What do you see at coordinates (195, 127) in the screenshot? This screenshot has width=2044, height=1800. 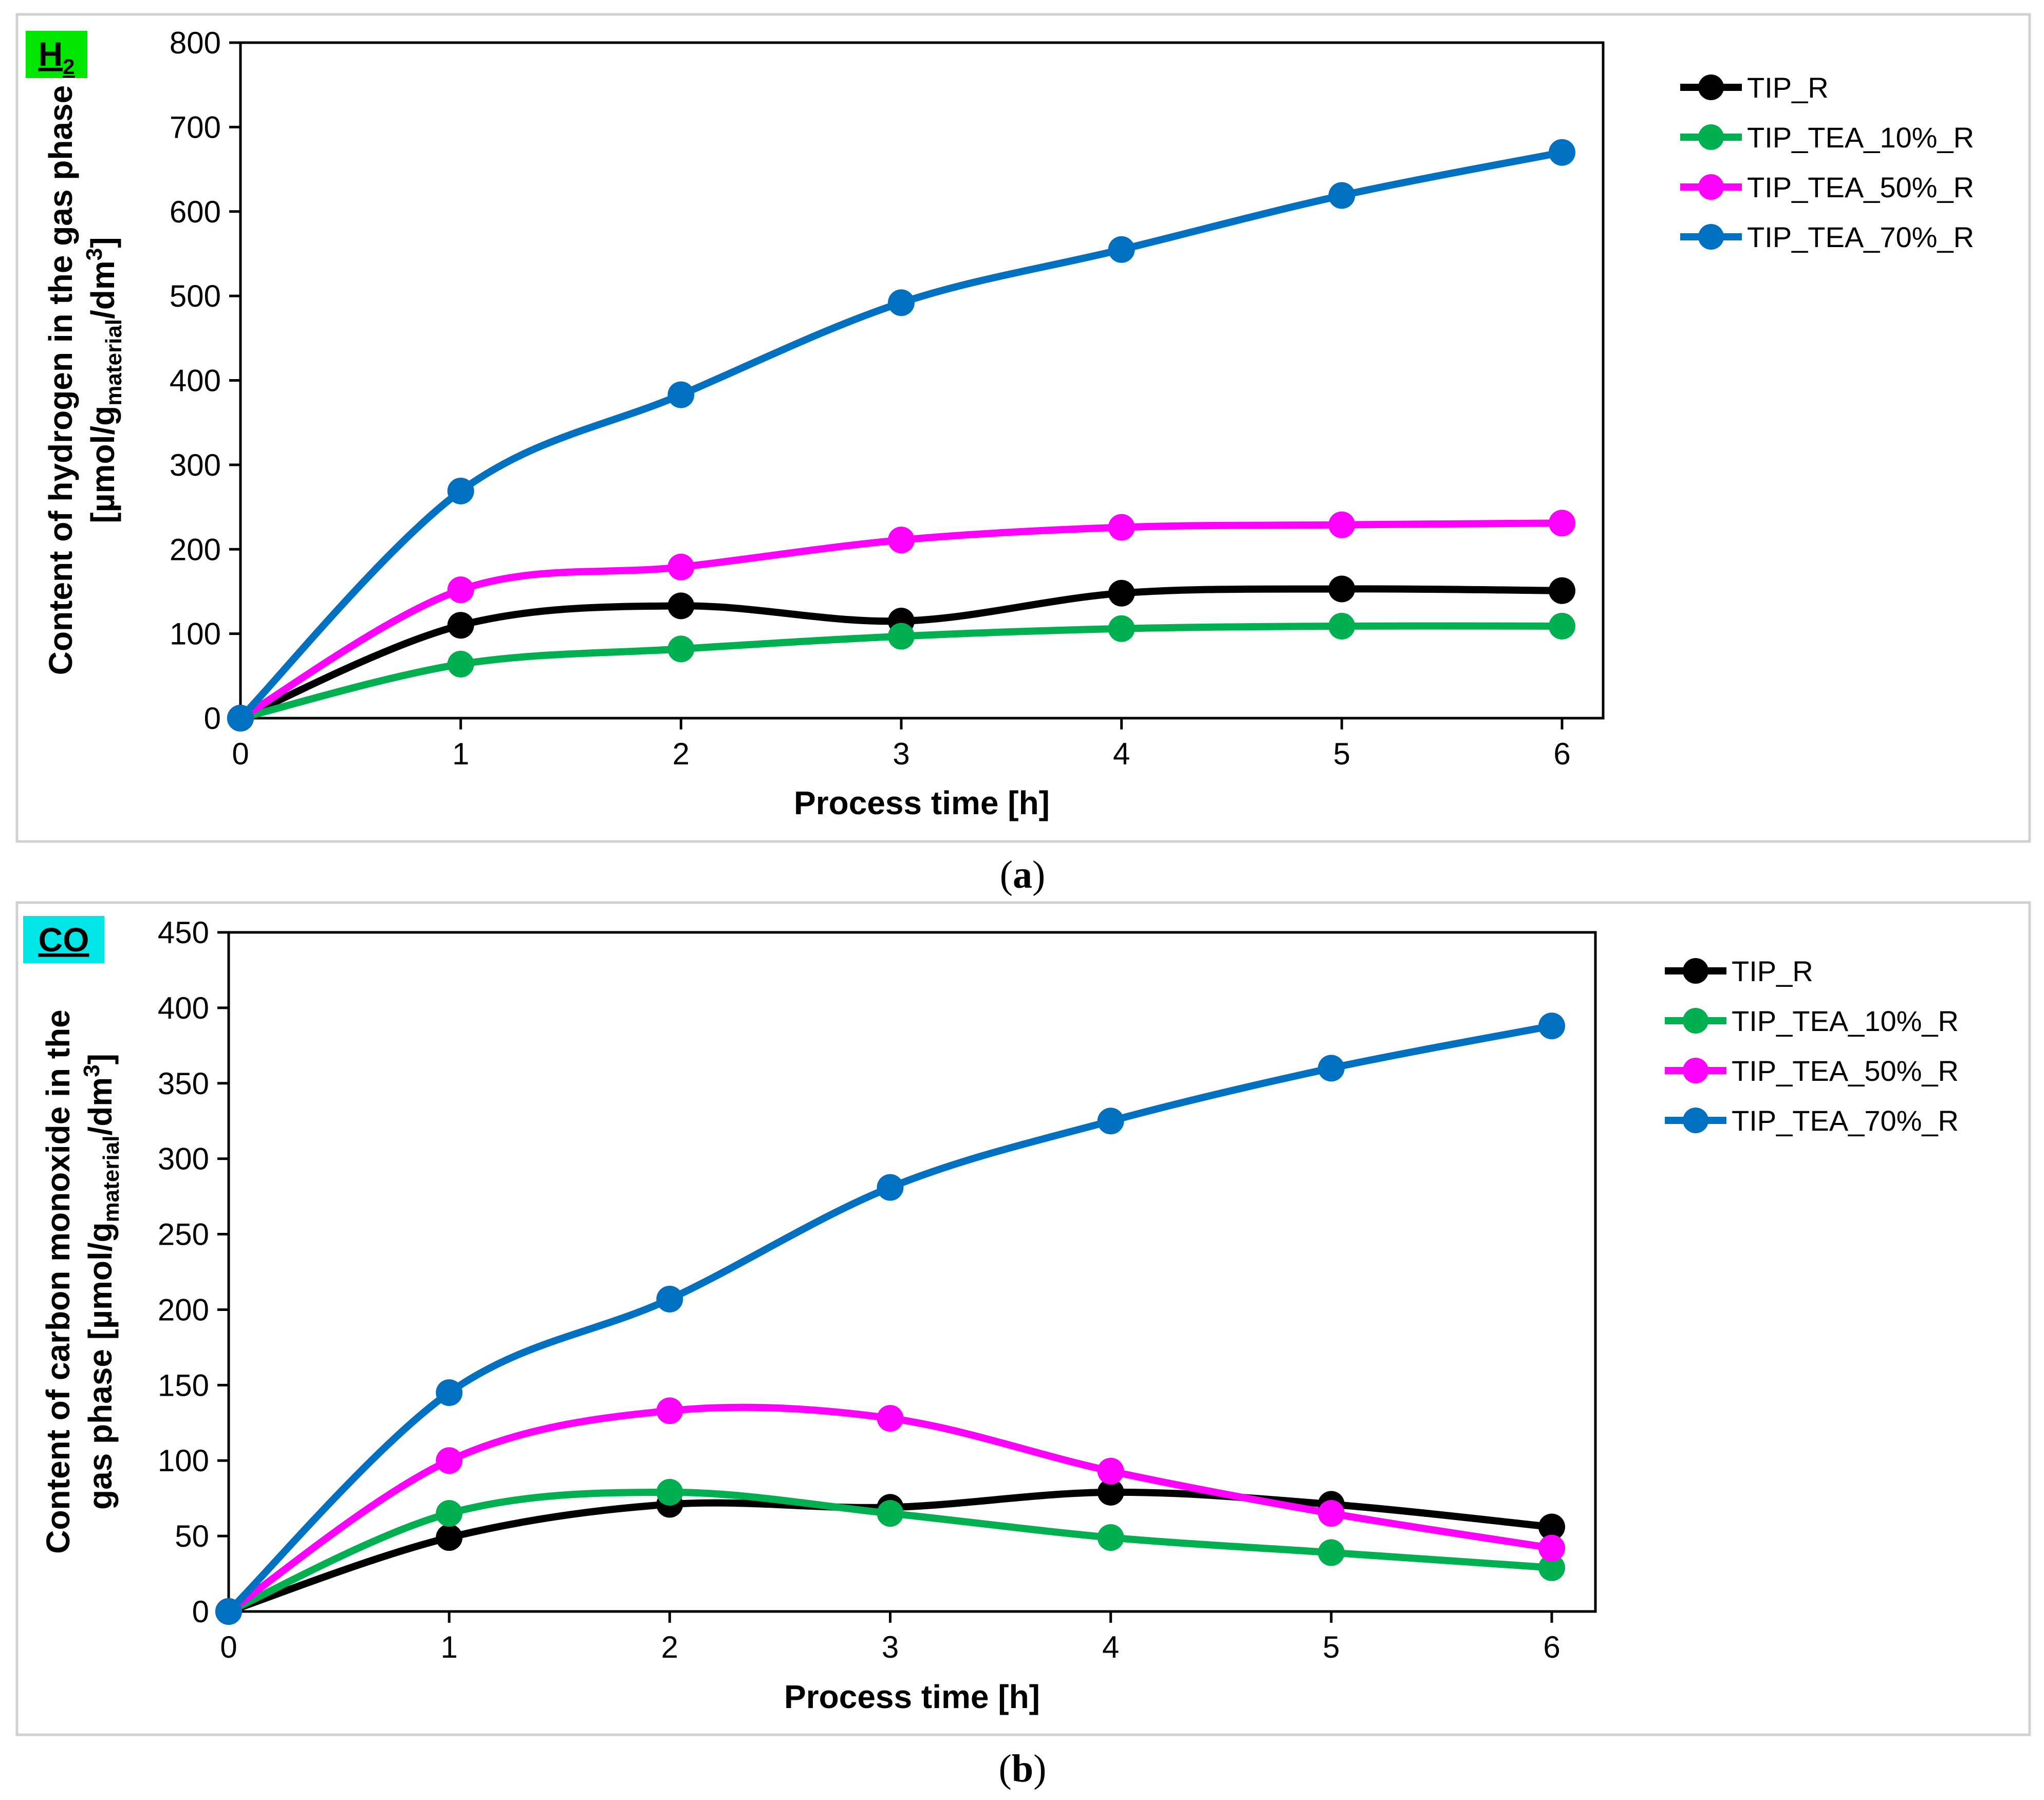 I see `y-tick-label: 700` at bounding box center [195, 127].